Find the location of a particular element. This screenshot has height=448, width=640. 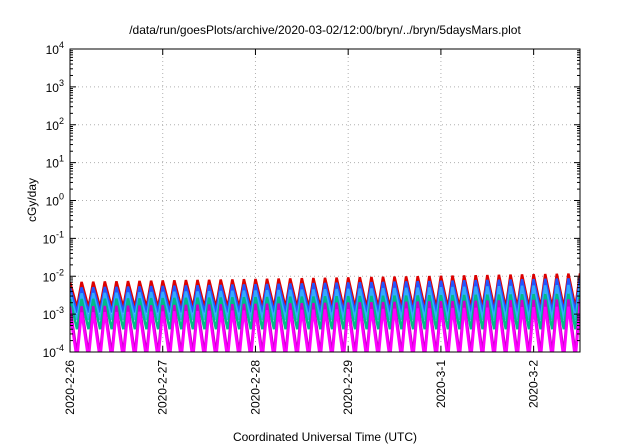

y-tick-label: 10⁻⁴ is located at coordinates (53, 351).